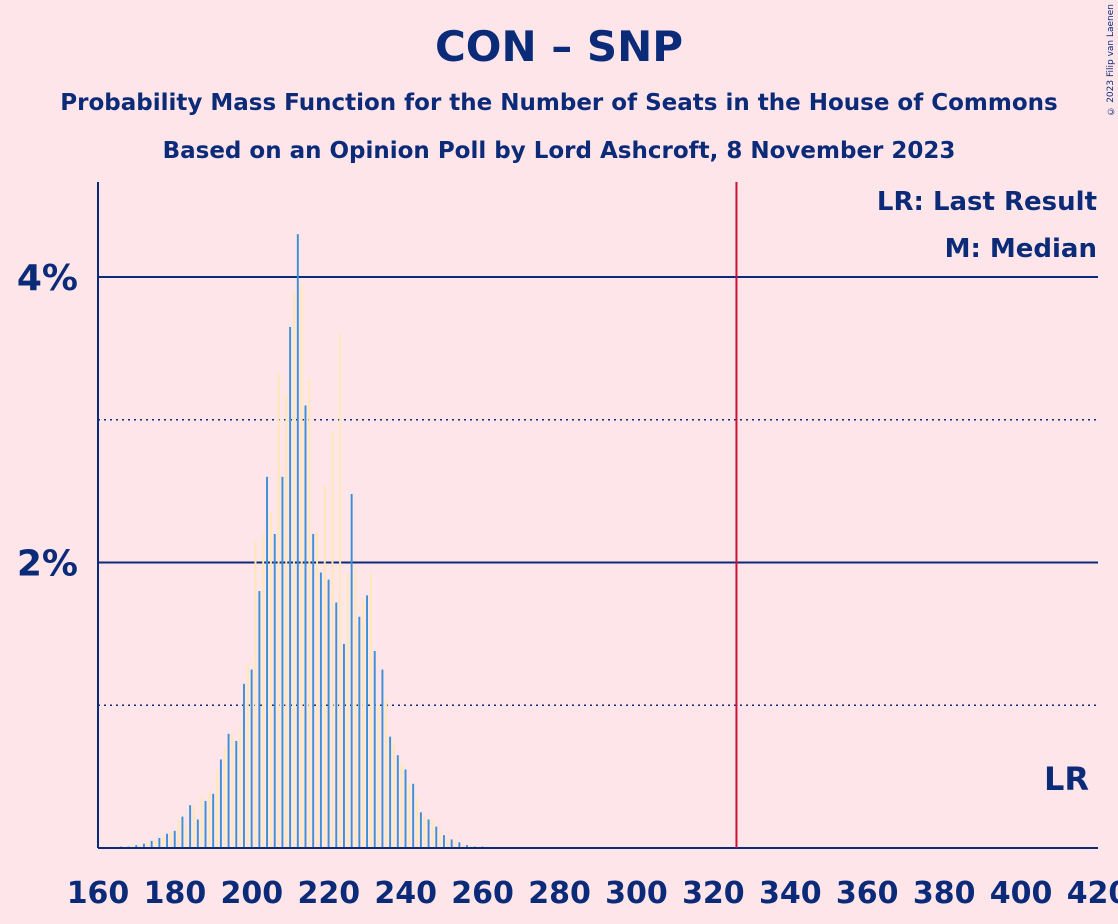 This screenshot has width=1118, height=924. Describe the element at coordinates (636, 893) in the screenshot. I see `x-tick-label: 300` at that location.